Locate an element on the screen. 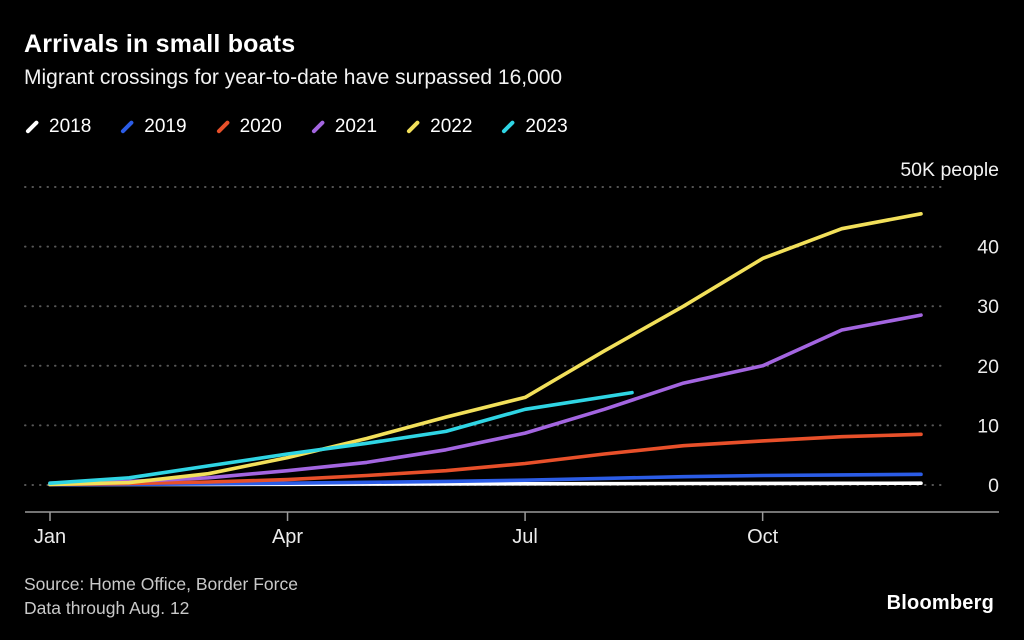 The width and height of the screenshot is (1024, 640). legend: 2018 2019 2020 2021 2022 2023 is located at coordinates (296, 127).